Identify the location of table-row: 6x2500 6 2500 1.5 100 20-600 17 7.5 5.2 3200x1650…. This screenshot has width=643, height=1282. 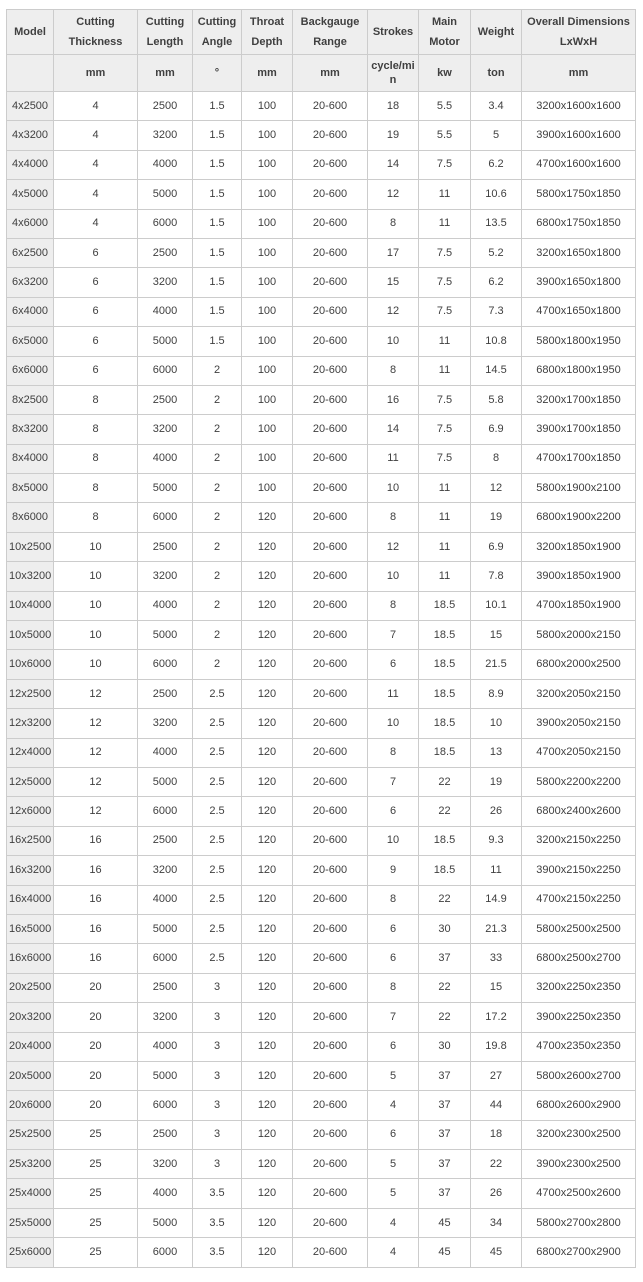
(321, 253).